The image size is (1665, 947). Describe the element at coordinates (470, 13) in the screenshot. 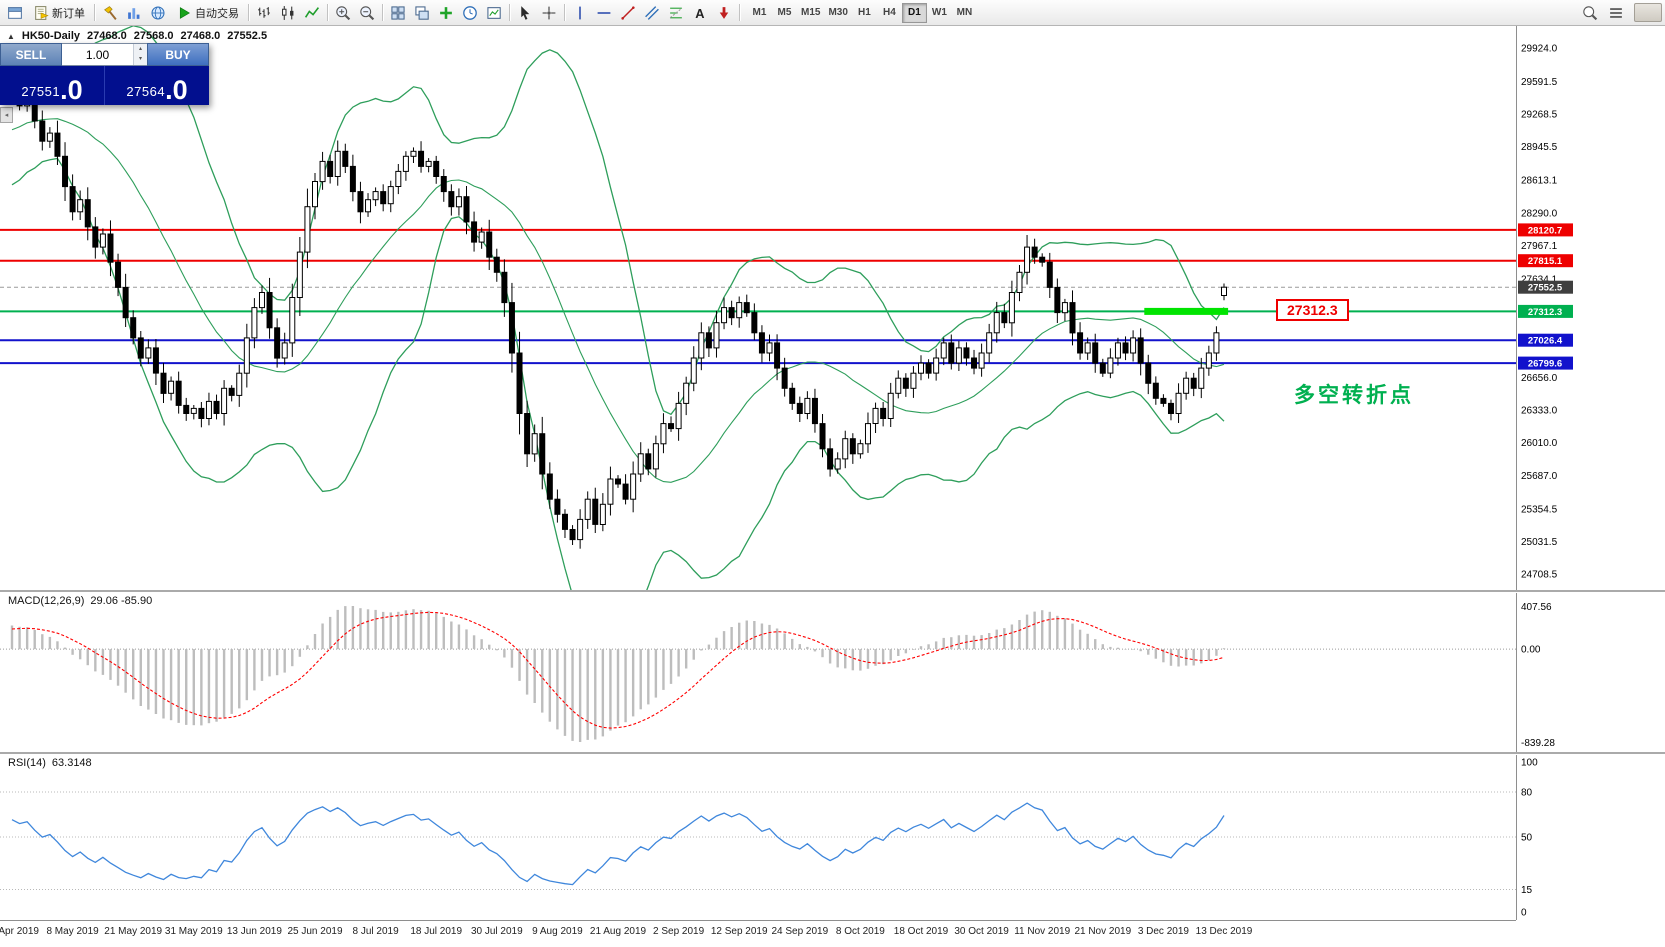

I see `periods-button` at that location.